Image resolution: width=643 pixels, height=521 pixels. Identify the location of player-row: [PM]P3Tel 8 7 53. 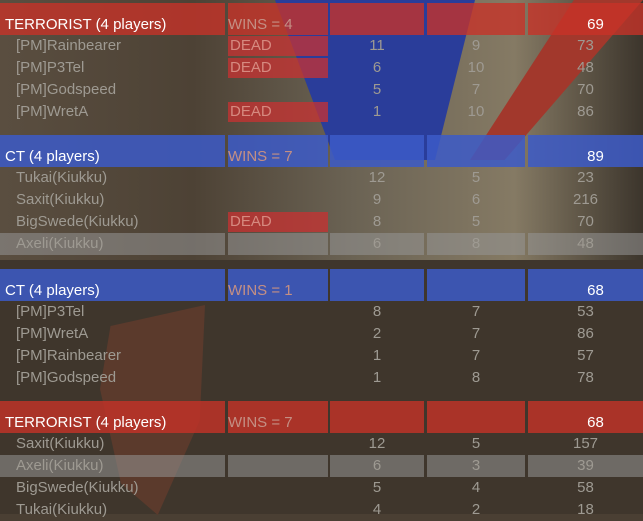
(321, 312).